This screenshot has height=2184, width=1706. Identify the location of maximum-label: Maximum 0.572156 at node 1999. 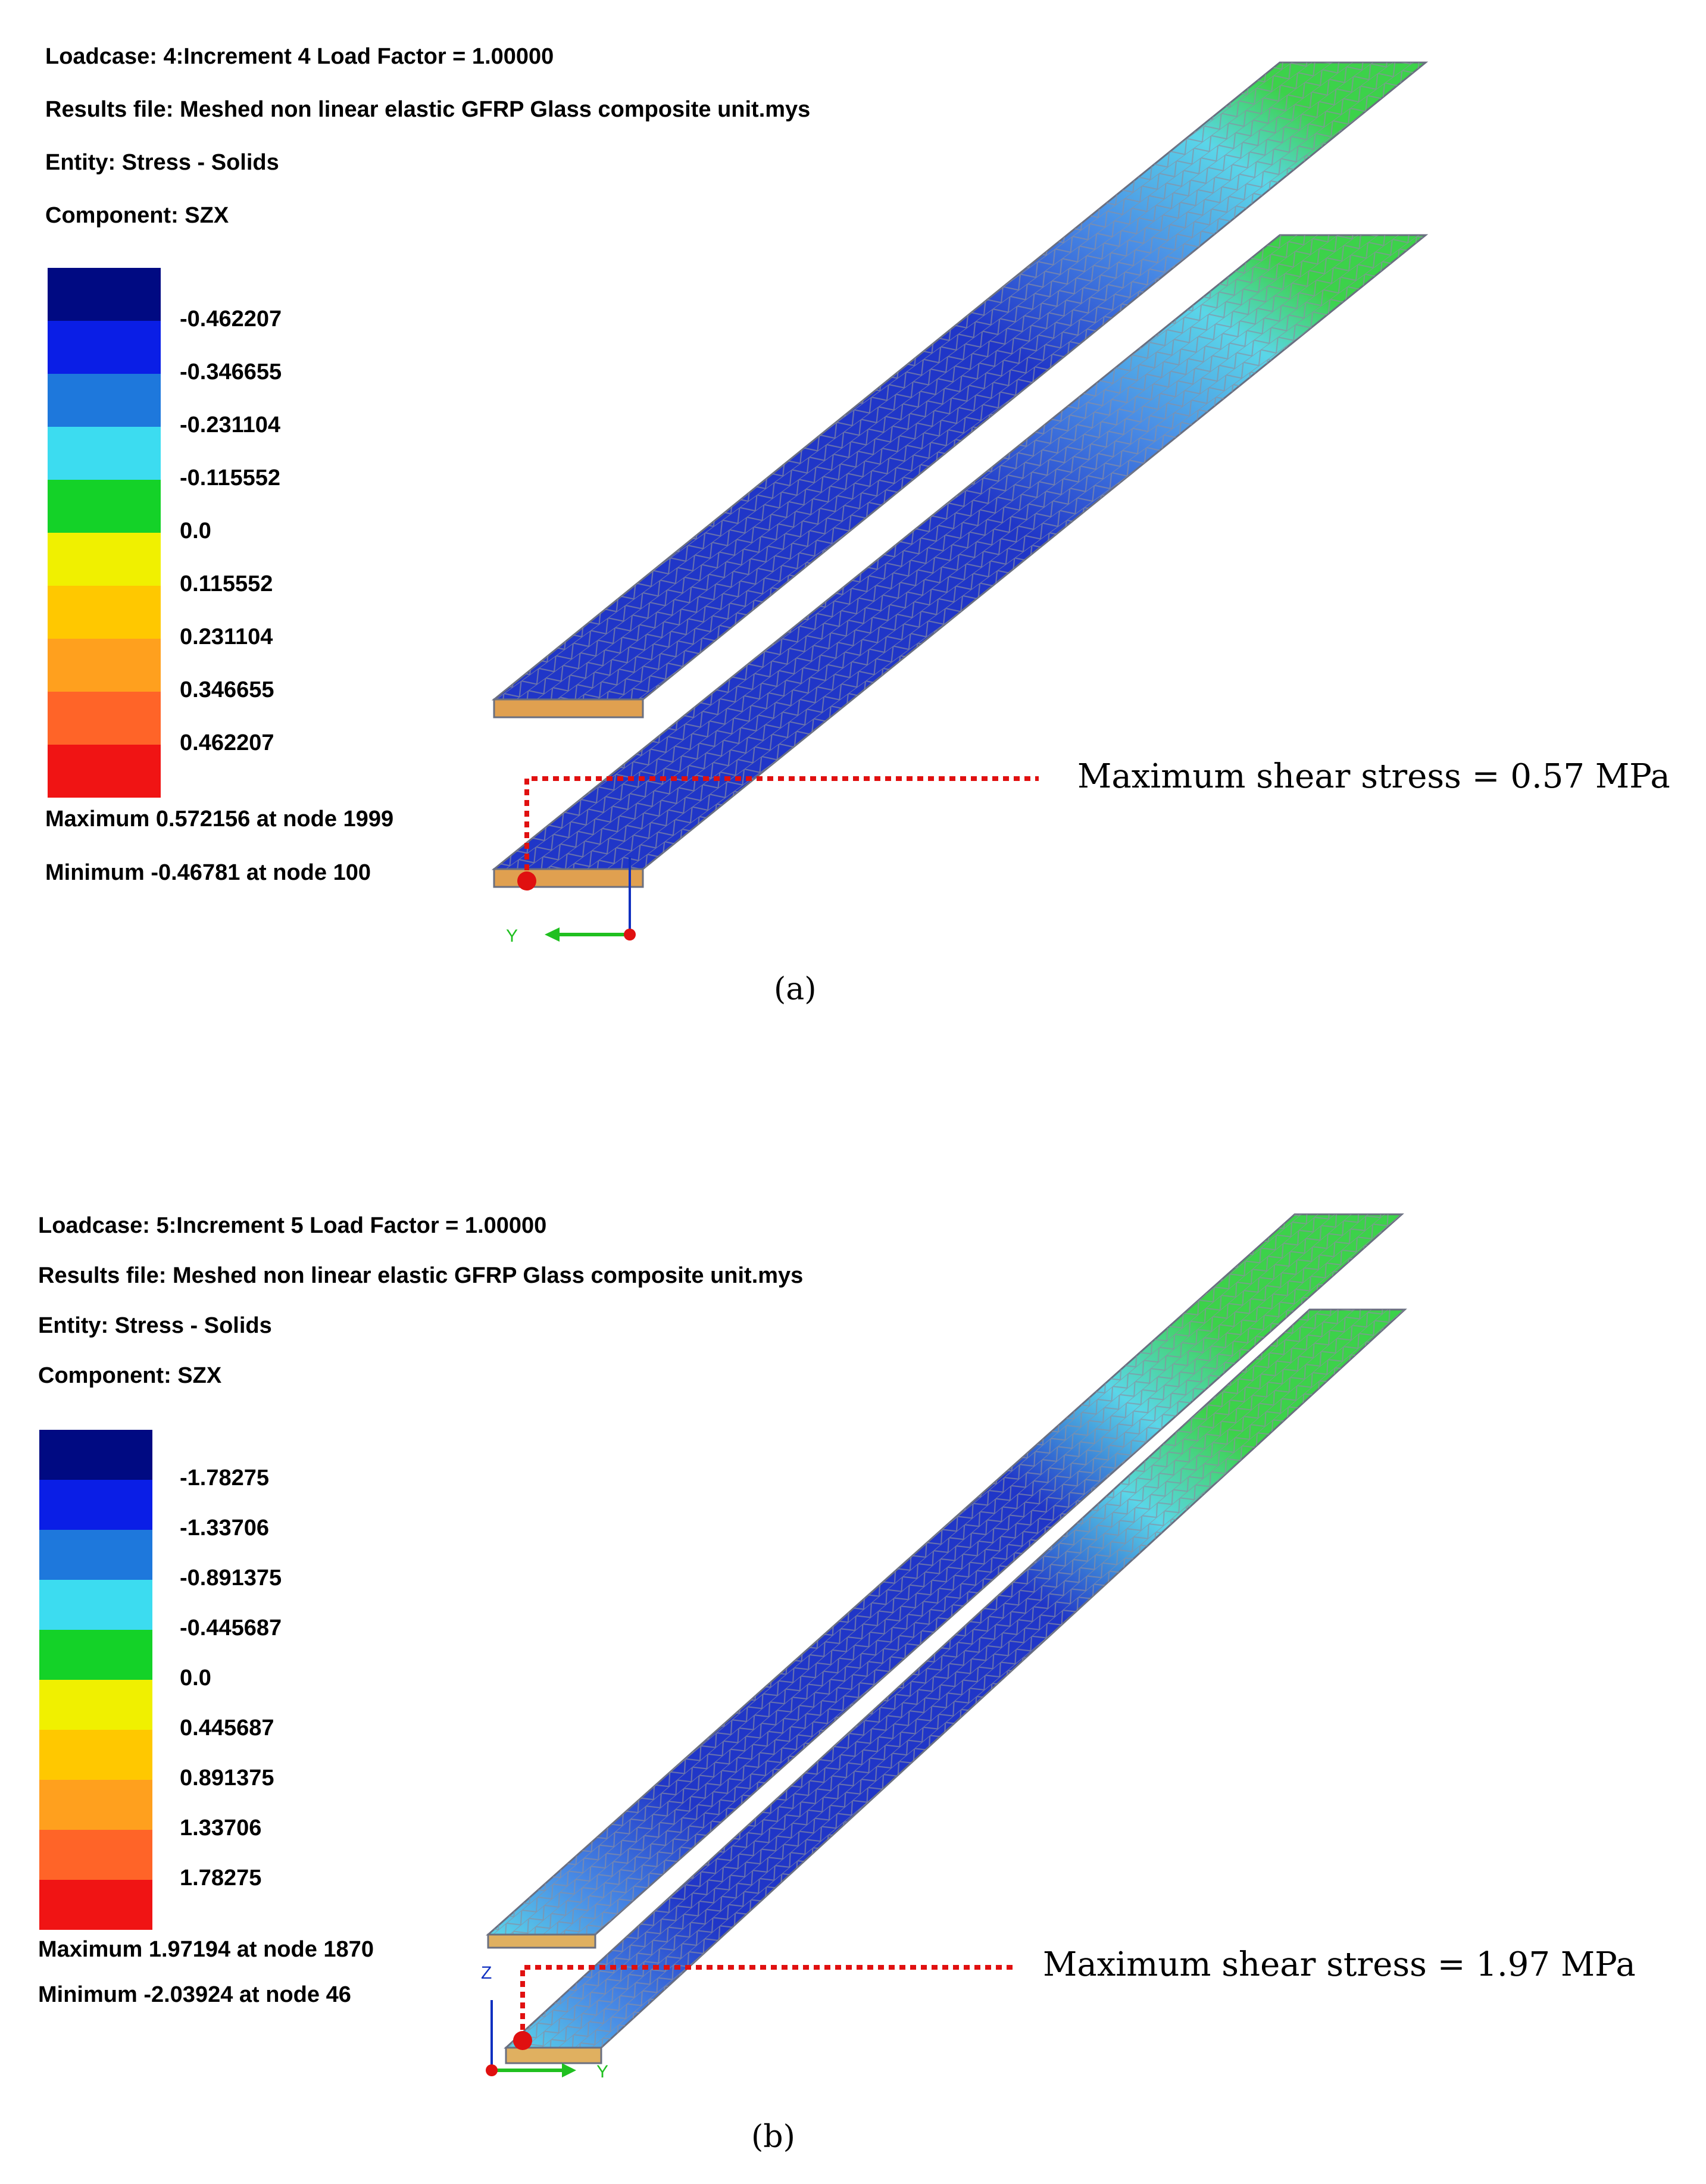
(219, 819).